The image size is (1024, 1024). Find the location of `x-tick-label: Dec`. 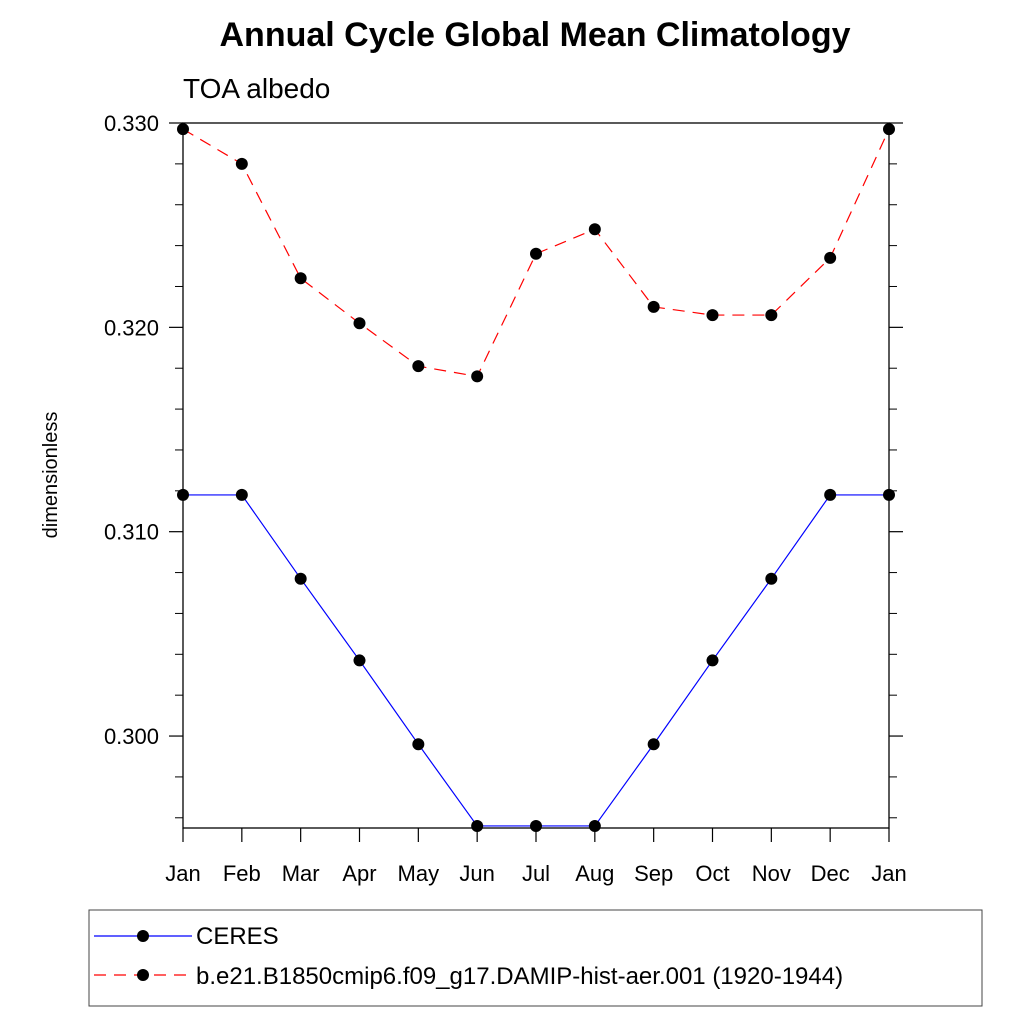

x-tick-label: Dec is located at coordinates (830, 873).